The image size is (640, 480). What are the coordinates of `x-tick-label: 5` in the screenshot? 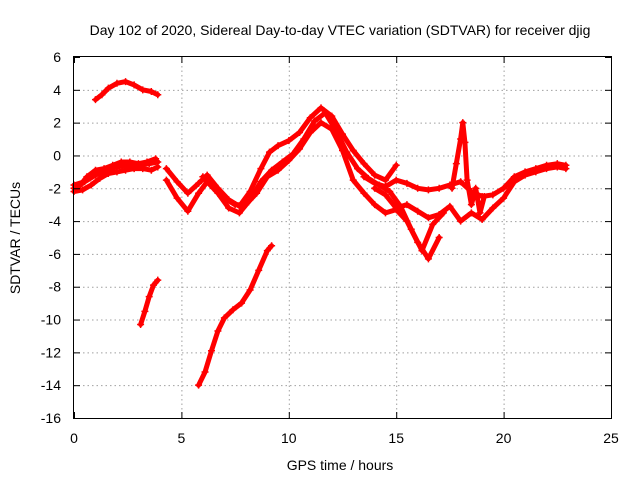 It's located at (182, 438).